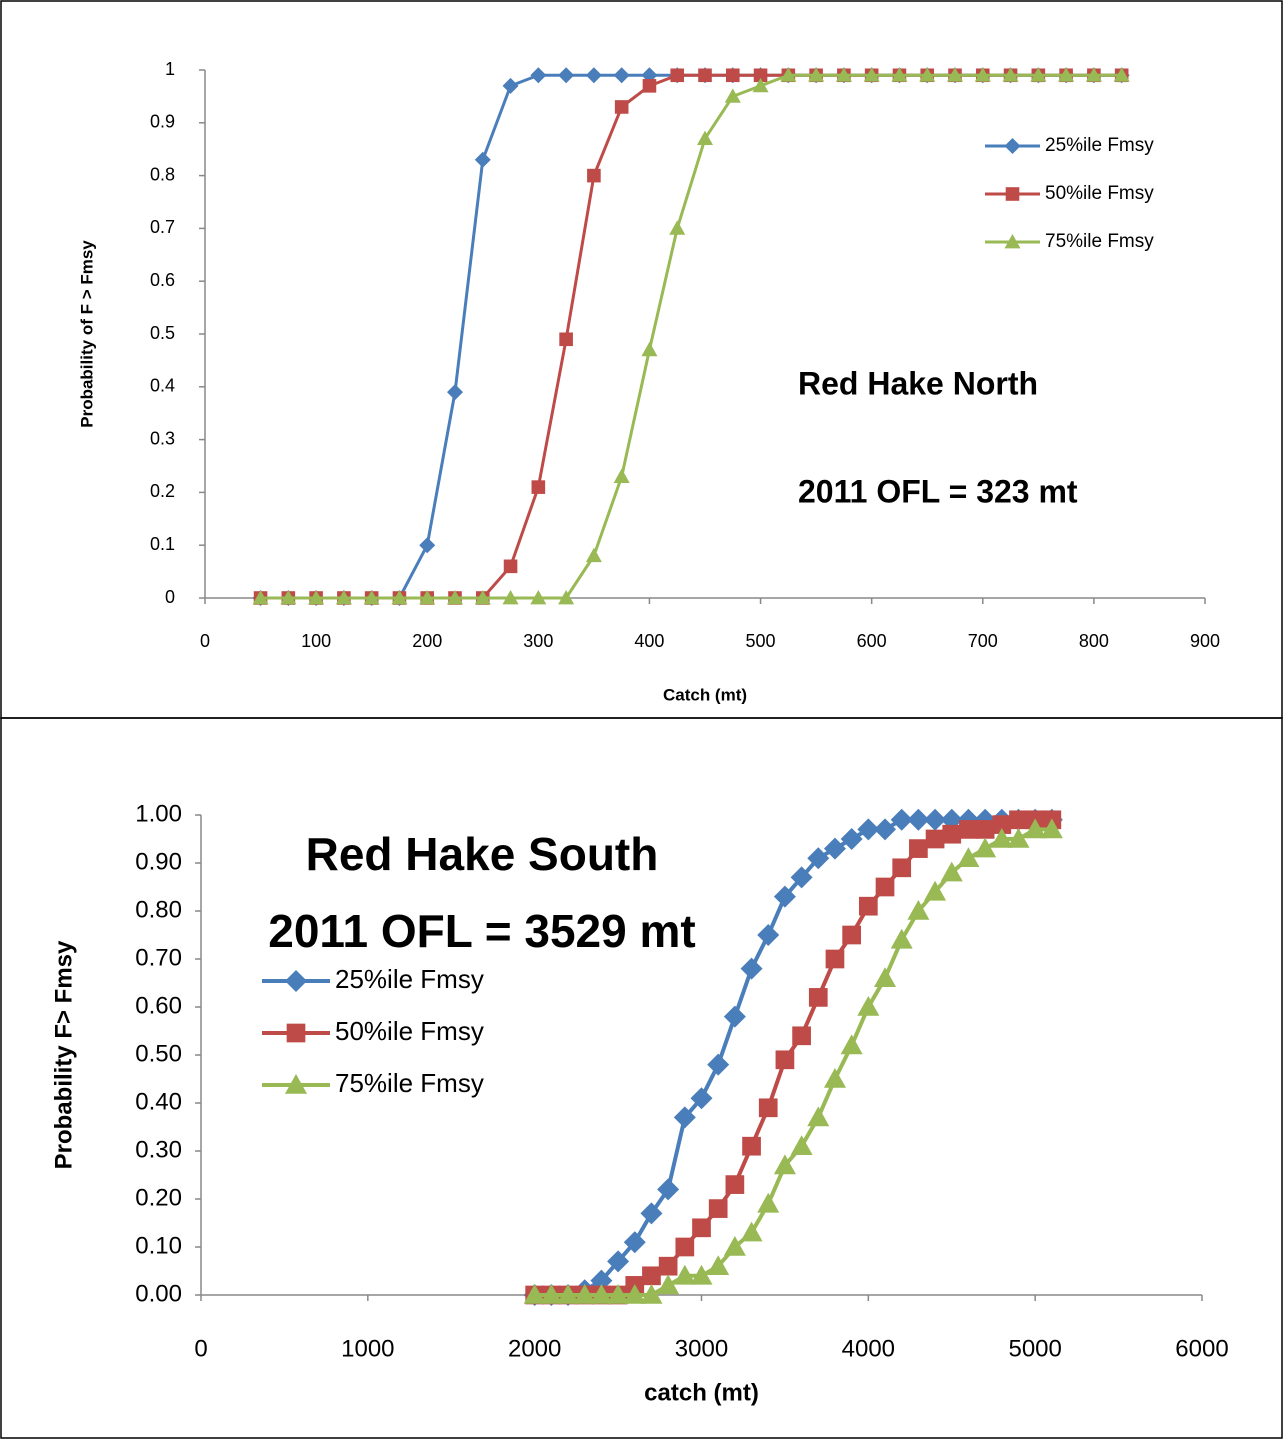  Describe the element at coordinates (1201, 1348) in the screenshot. I see `x-tick-label: 6000` at that location.